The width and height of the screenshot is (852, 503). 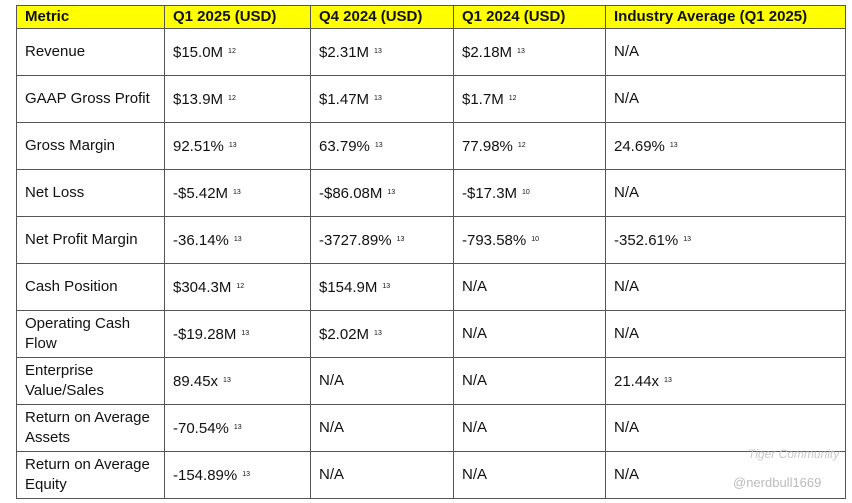 What do you see at coordinates (344, 99) in the screenshot?
I see `cell-text: $1.47M` at bounding box center [344, 99].